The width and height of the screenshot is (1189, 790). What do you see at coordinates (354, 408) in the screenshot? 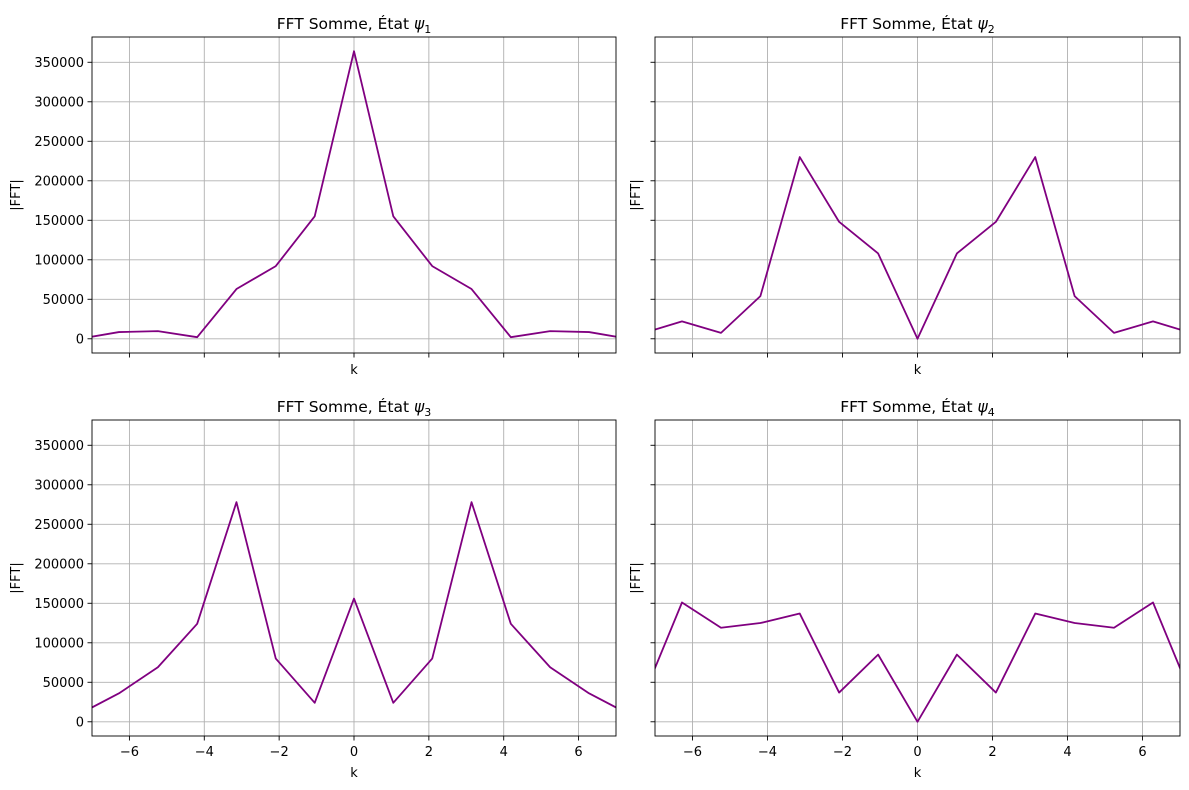
I see `subplot-title: FFT Somme, État ψ3` at bounding box center [354, 408].